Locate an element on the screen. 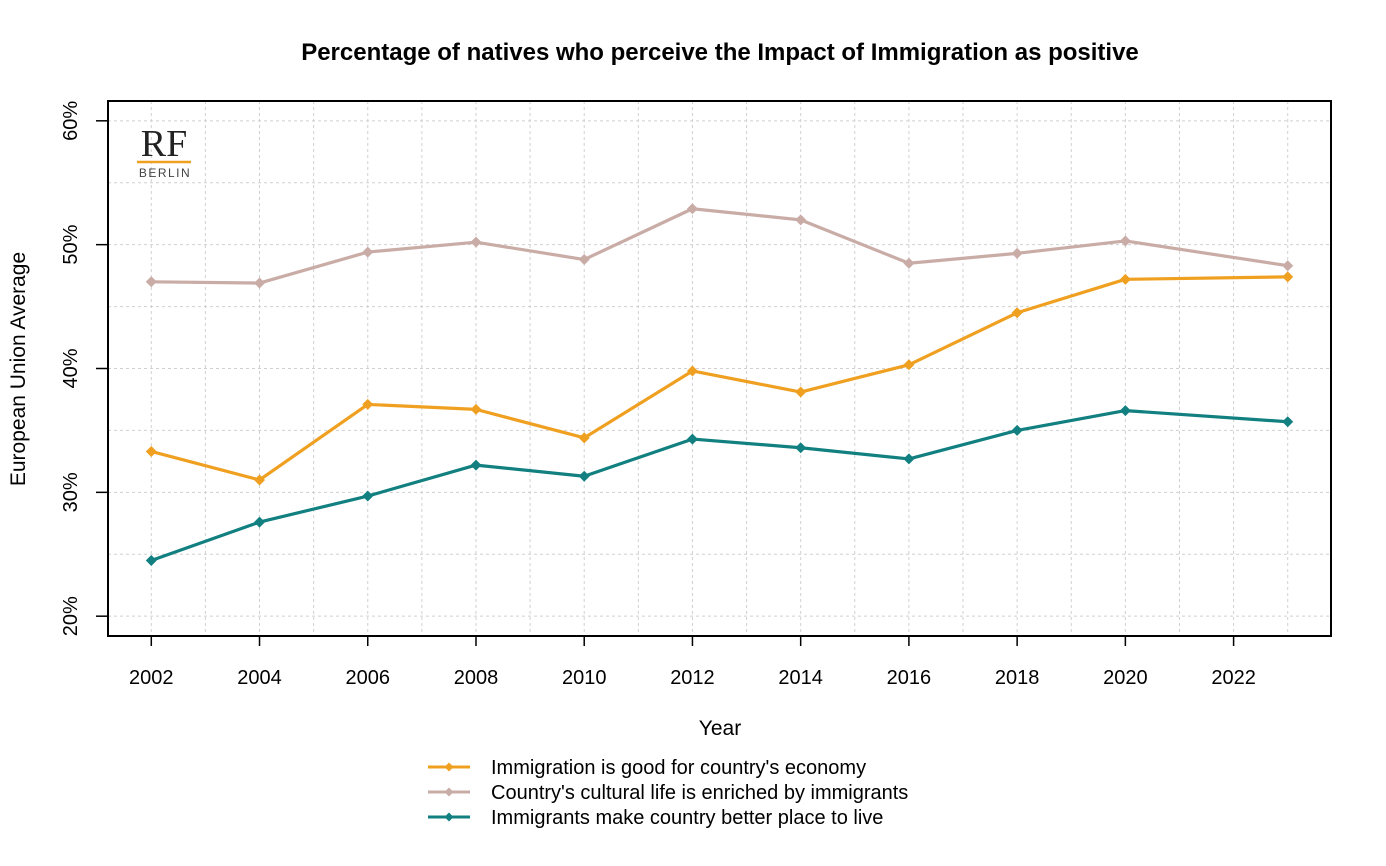  x-tick-label: 2008 is located at coordinates (476, 678).